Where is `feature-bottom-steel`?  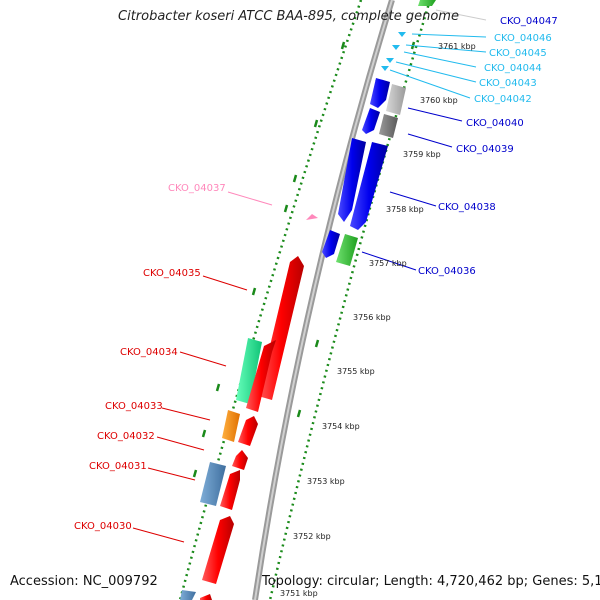
feature-bottom-steel is located at coordinates (188, 595).